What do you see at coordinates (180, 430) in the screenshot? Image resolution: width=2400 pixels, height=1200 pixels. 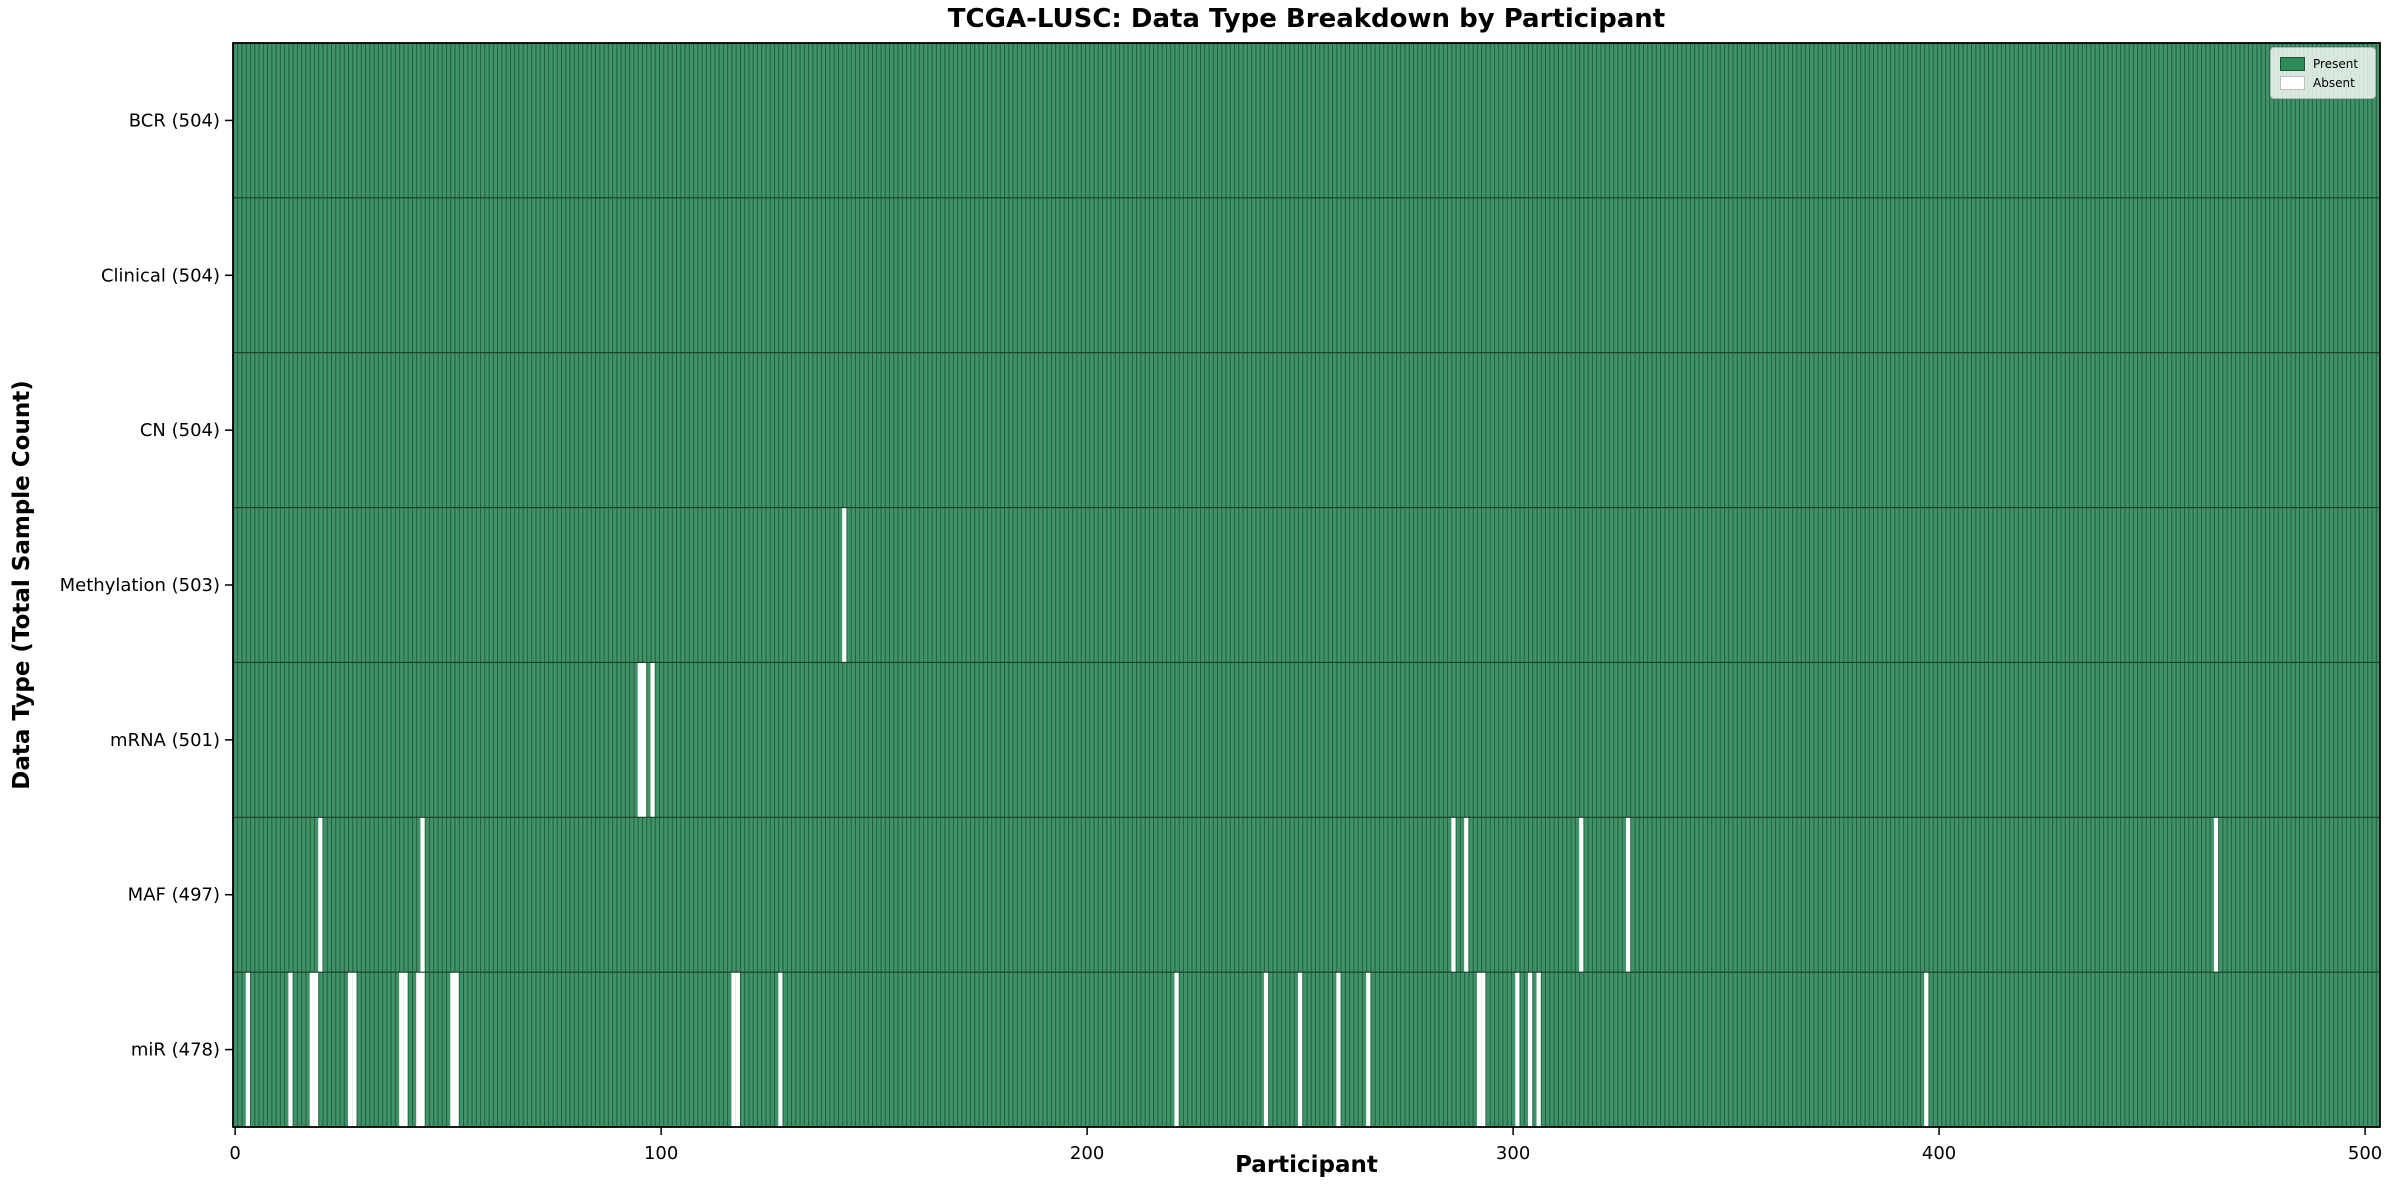 I see `y-tick-label: CN (504)` at bounding box center [180, 430].